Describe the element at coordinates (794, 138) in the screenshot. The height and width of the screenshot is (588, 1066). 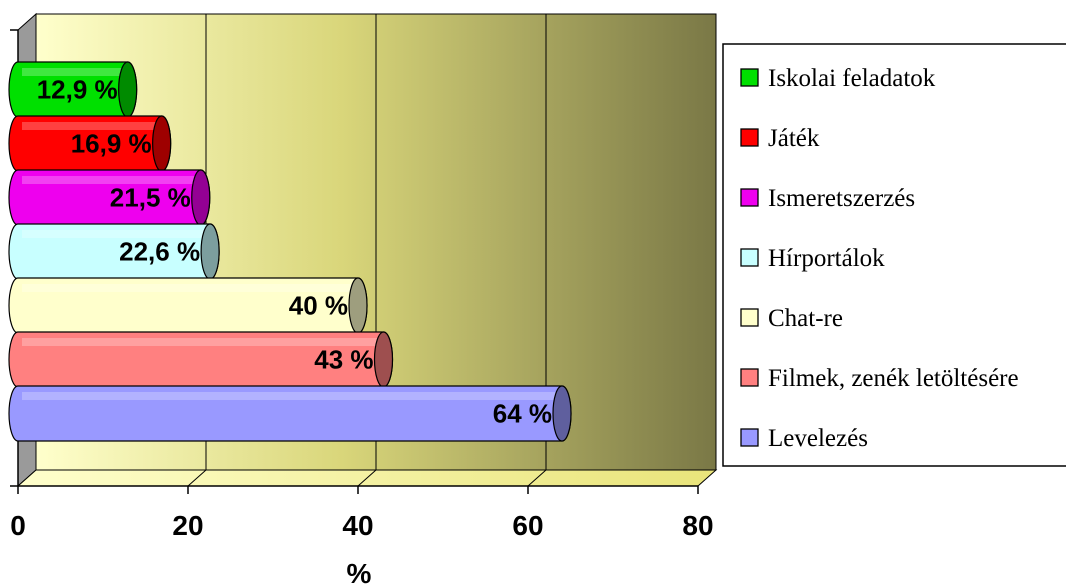
I see `legend-label: Játék` at that location.